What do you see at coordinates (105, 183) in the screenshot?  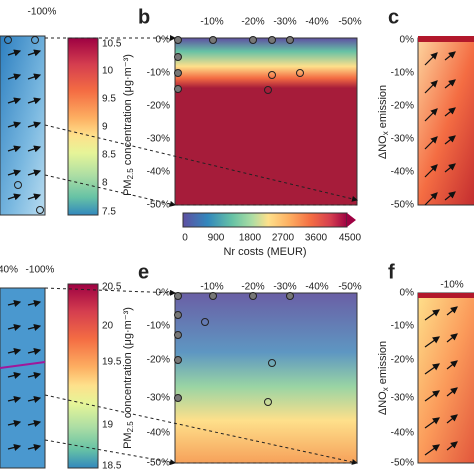 I see `colorbar-tick-label: 8` at bounding box center [105, 183].